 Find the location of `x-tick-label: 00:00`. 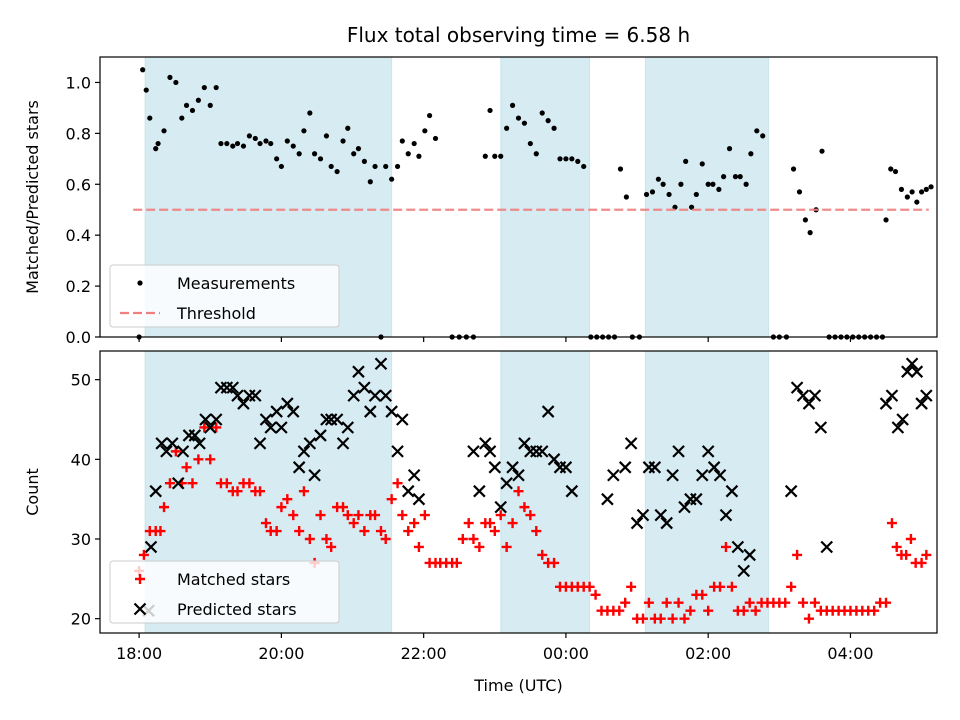

x-tick-label: 00:00 is located at coordinates (566, 653).